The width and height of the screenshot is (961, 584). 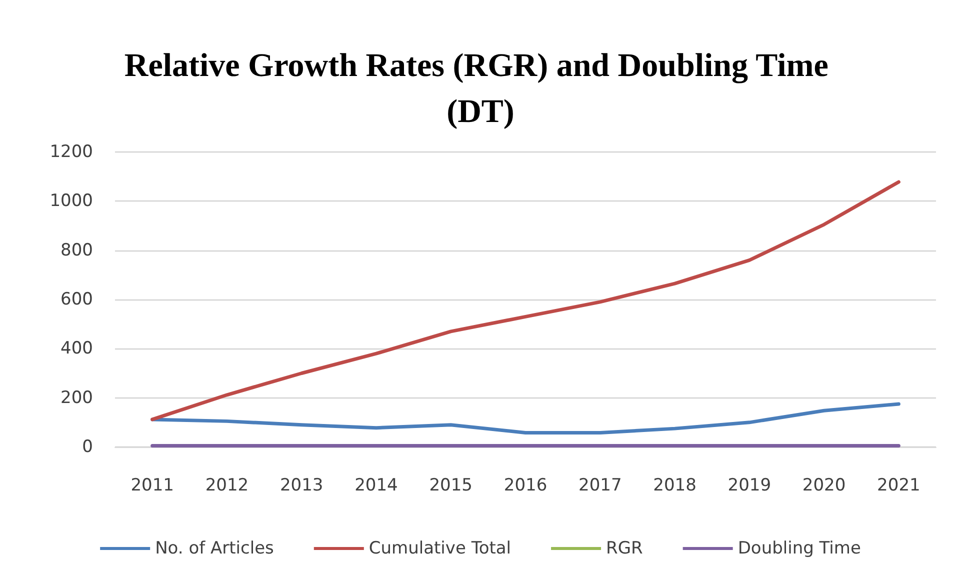 I want to click on y-tick-label: 1000, so click(x=71, y=201).